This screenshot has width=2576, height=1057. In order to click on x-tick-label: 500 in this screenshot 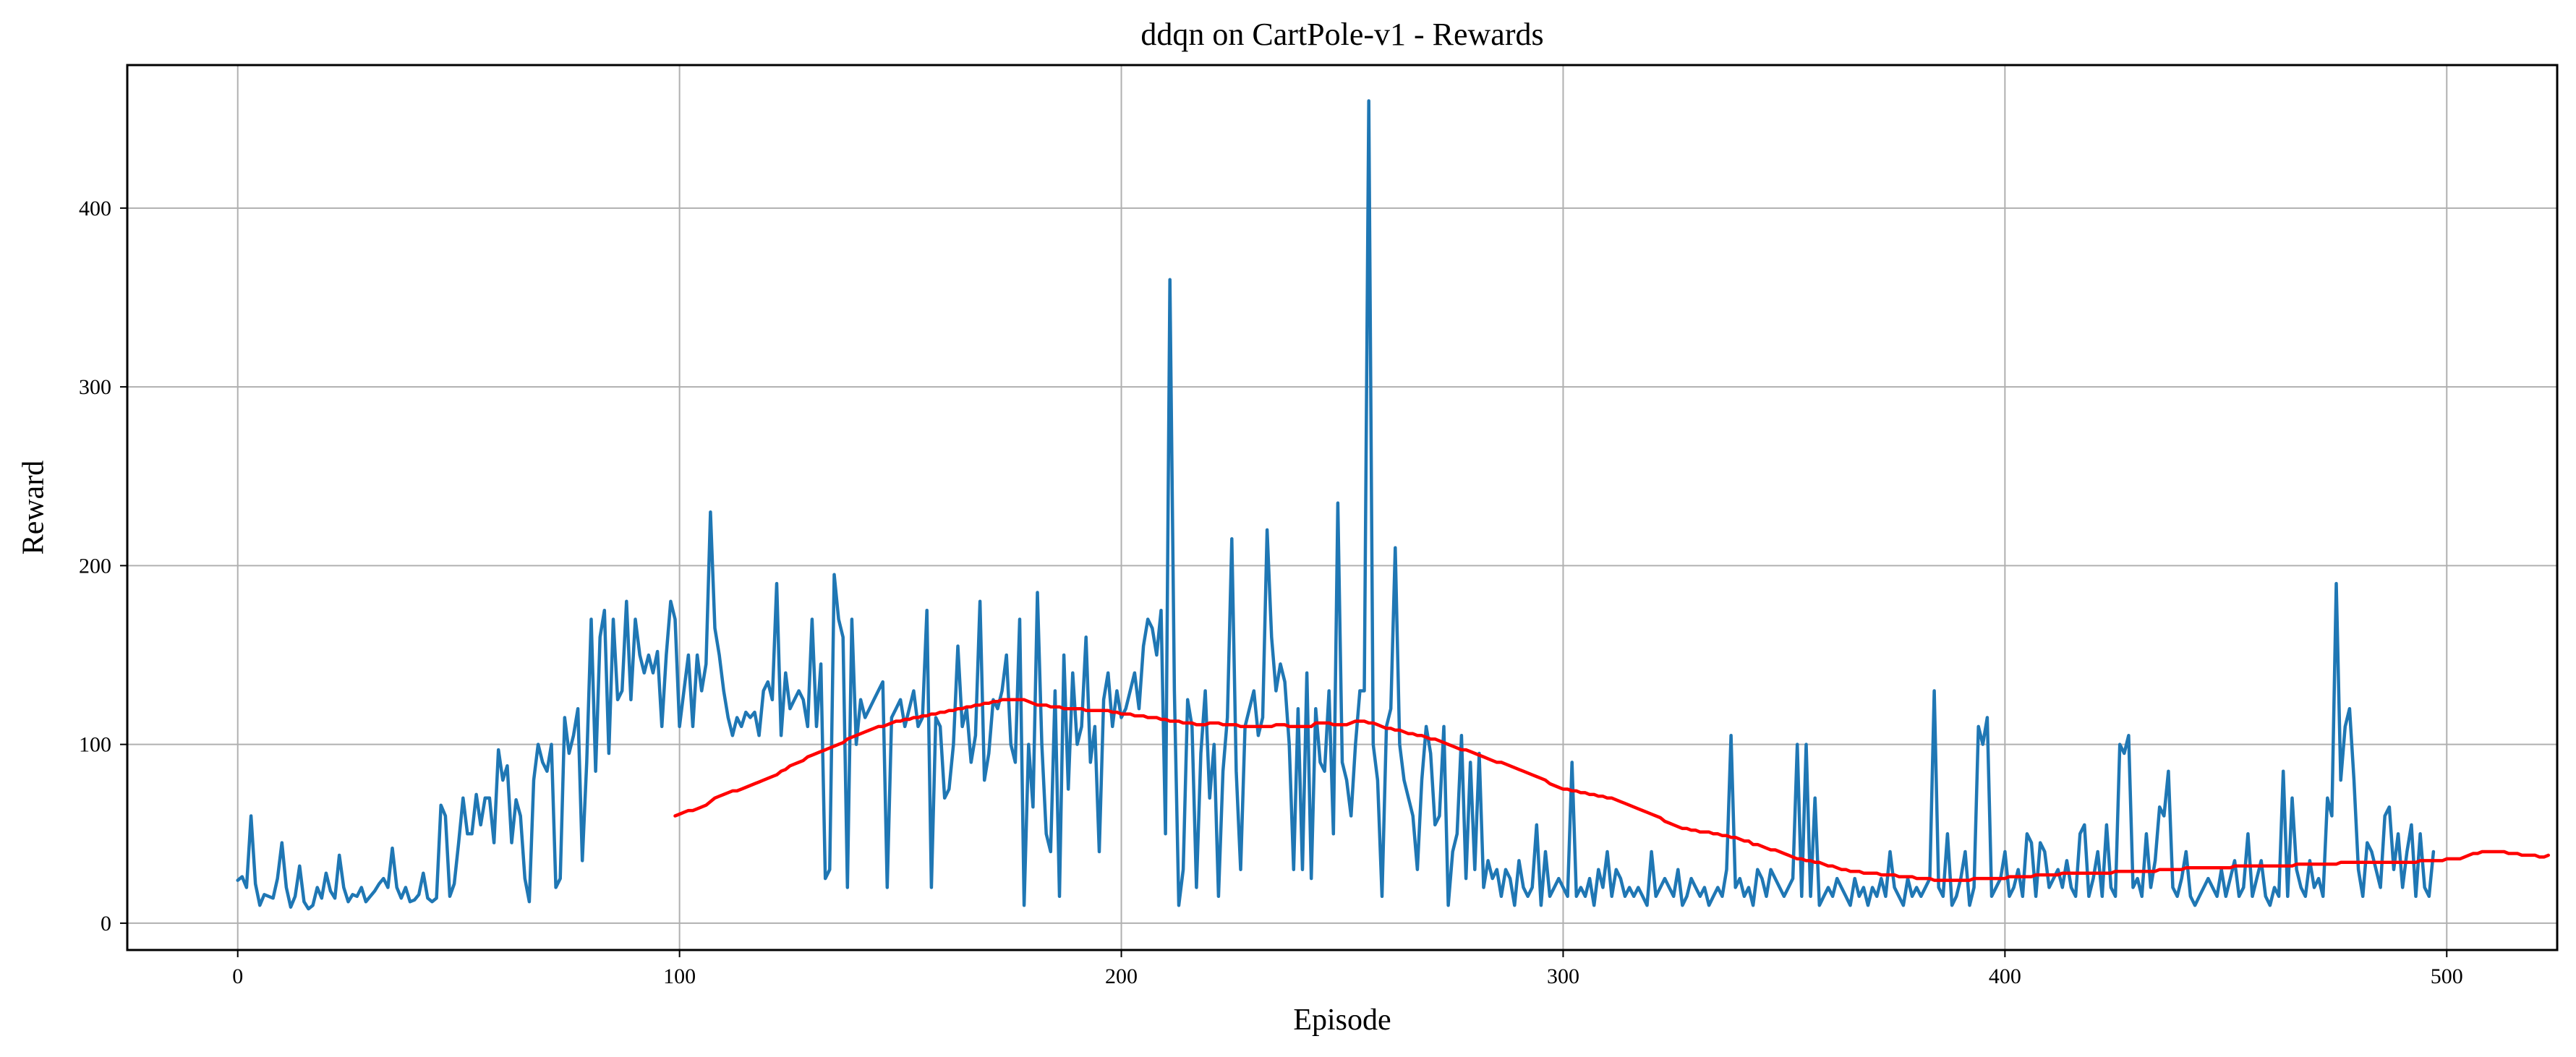, I will do `click(2447, 976)`.